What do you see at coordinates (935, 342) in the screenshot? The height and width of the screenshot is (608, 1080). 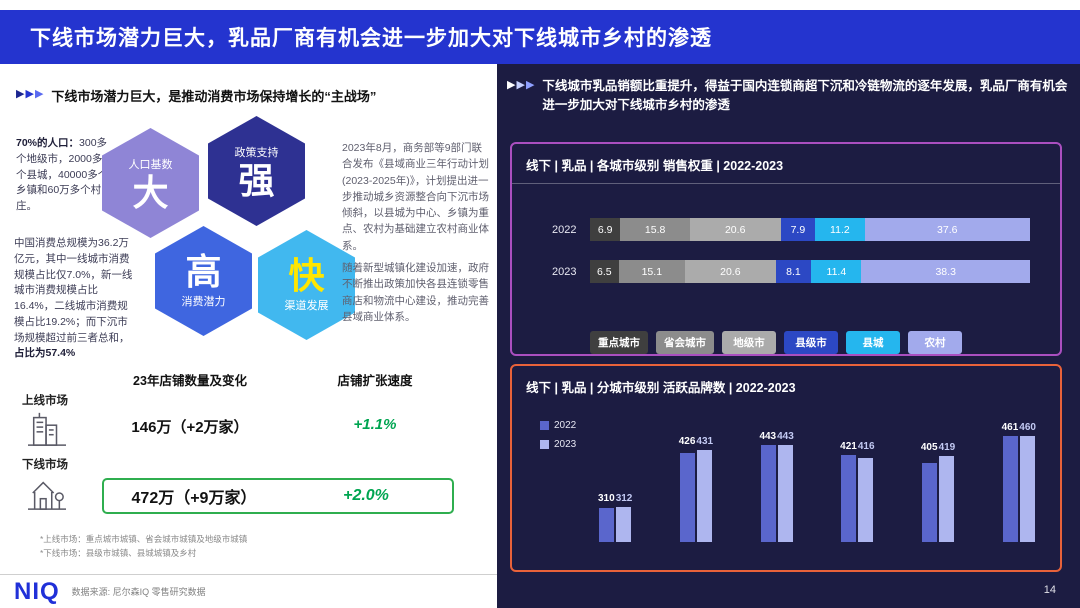 I see `legend-chip-农村: 农村` at bounding box center [935, 342].